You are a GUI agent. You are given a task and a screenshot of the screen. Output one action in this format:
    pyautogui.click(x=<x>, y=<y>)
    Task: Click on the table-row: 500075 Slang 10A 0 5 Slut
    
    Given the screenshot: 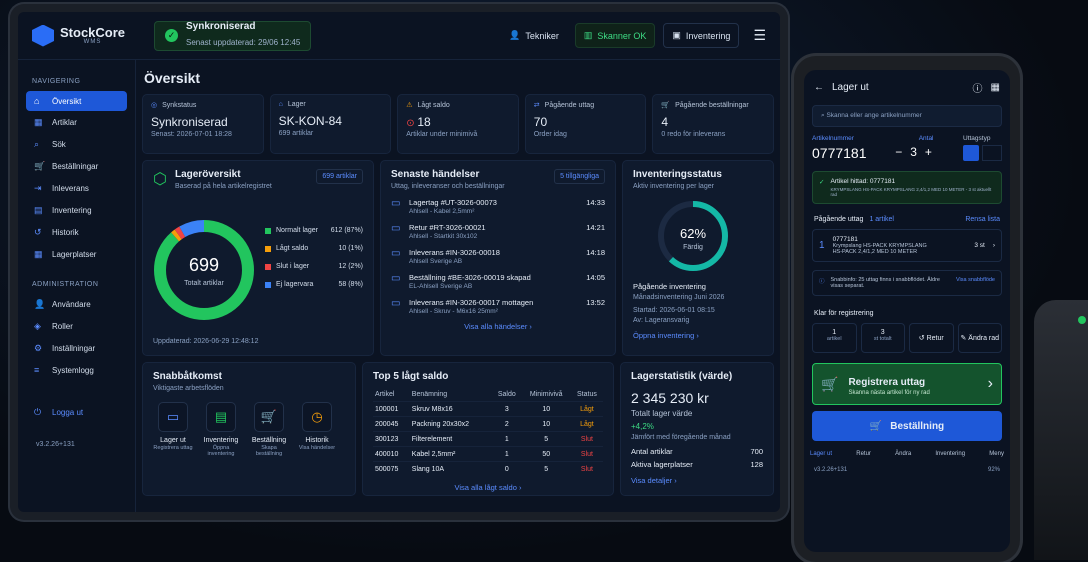 What is the action you would take?
    pyautogui.click(x=488, y=468)
    